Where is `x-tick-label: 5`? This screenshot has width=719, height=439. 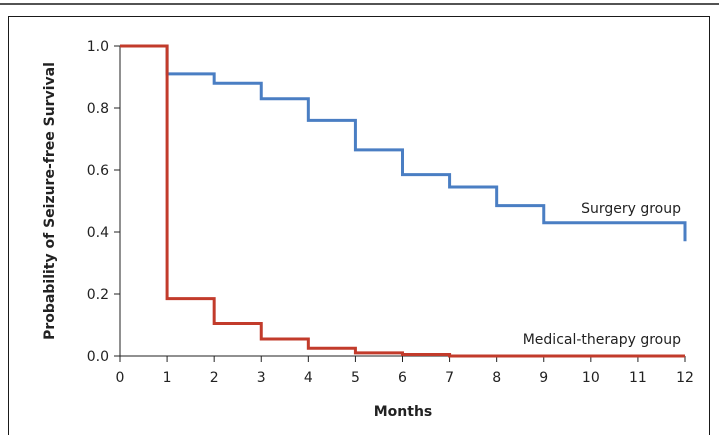 x-tick-label: 5 is located at coordinates (355, 378).